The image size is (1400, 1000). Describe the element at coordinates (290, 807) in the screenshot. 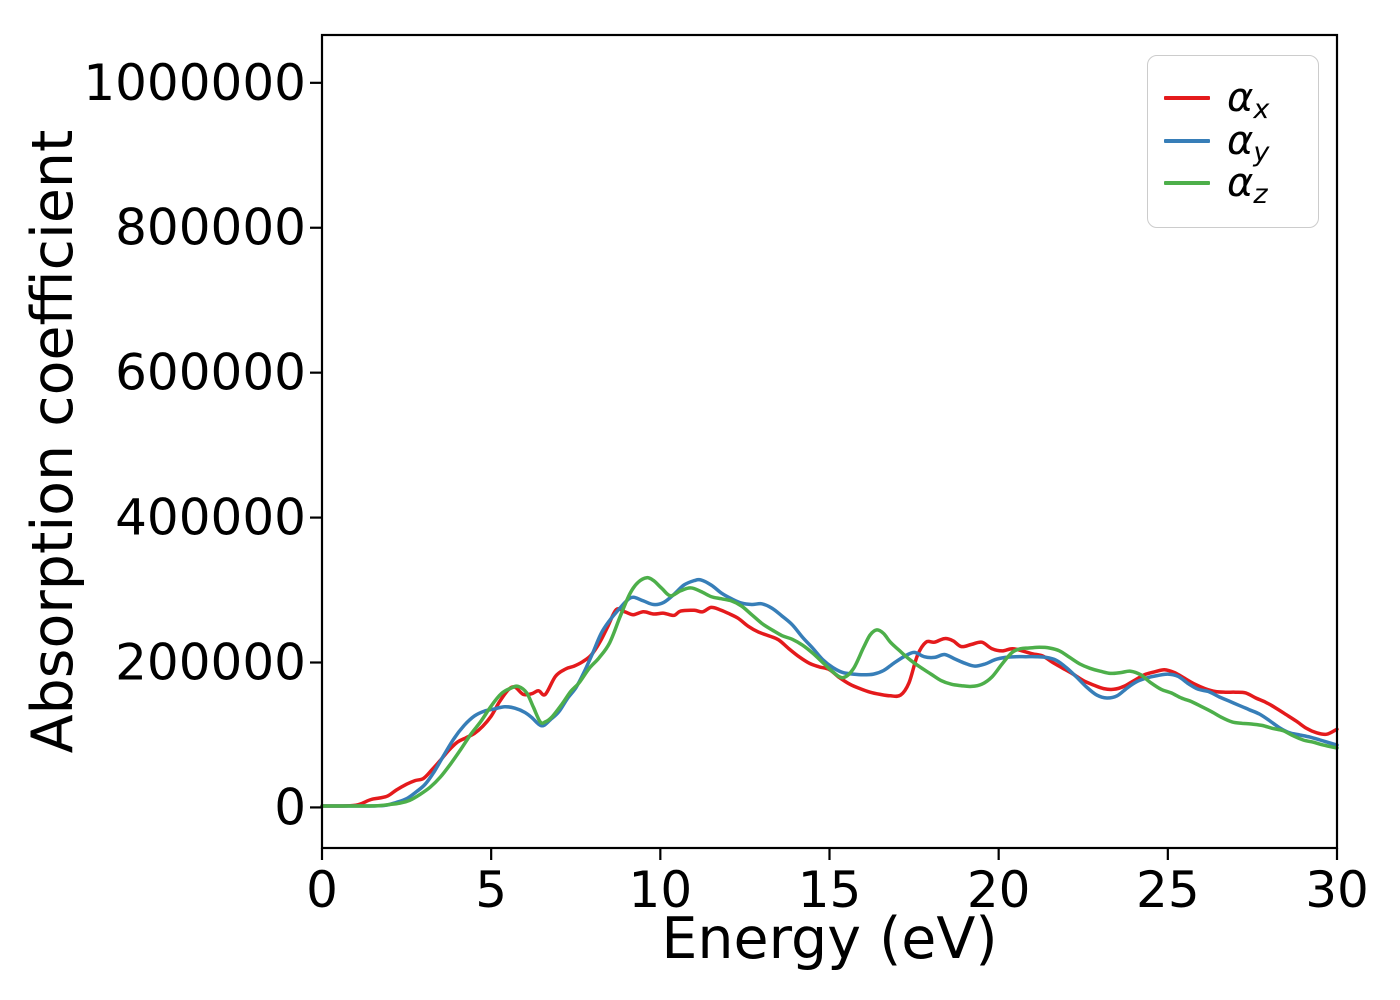

I see `y-tick-label: 0` at that location.